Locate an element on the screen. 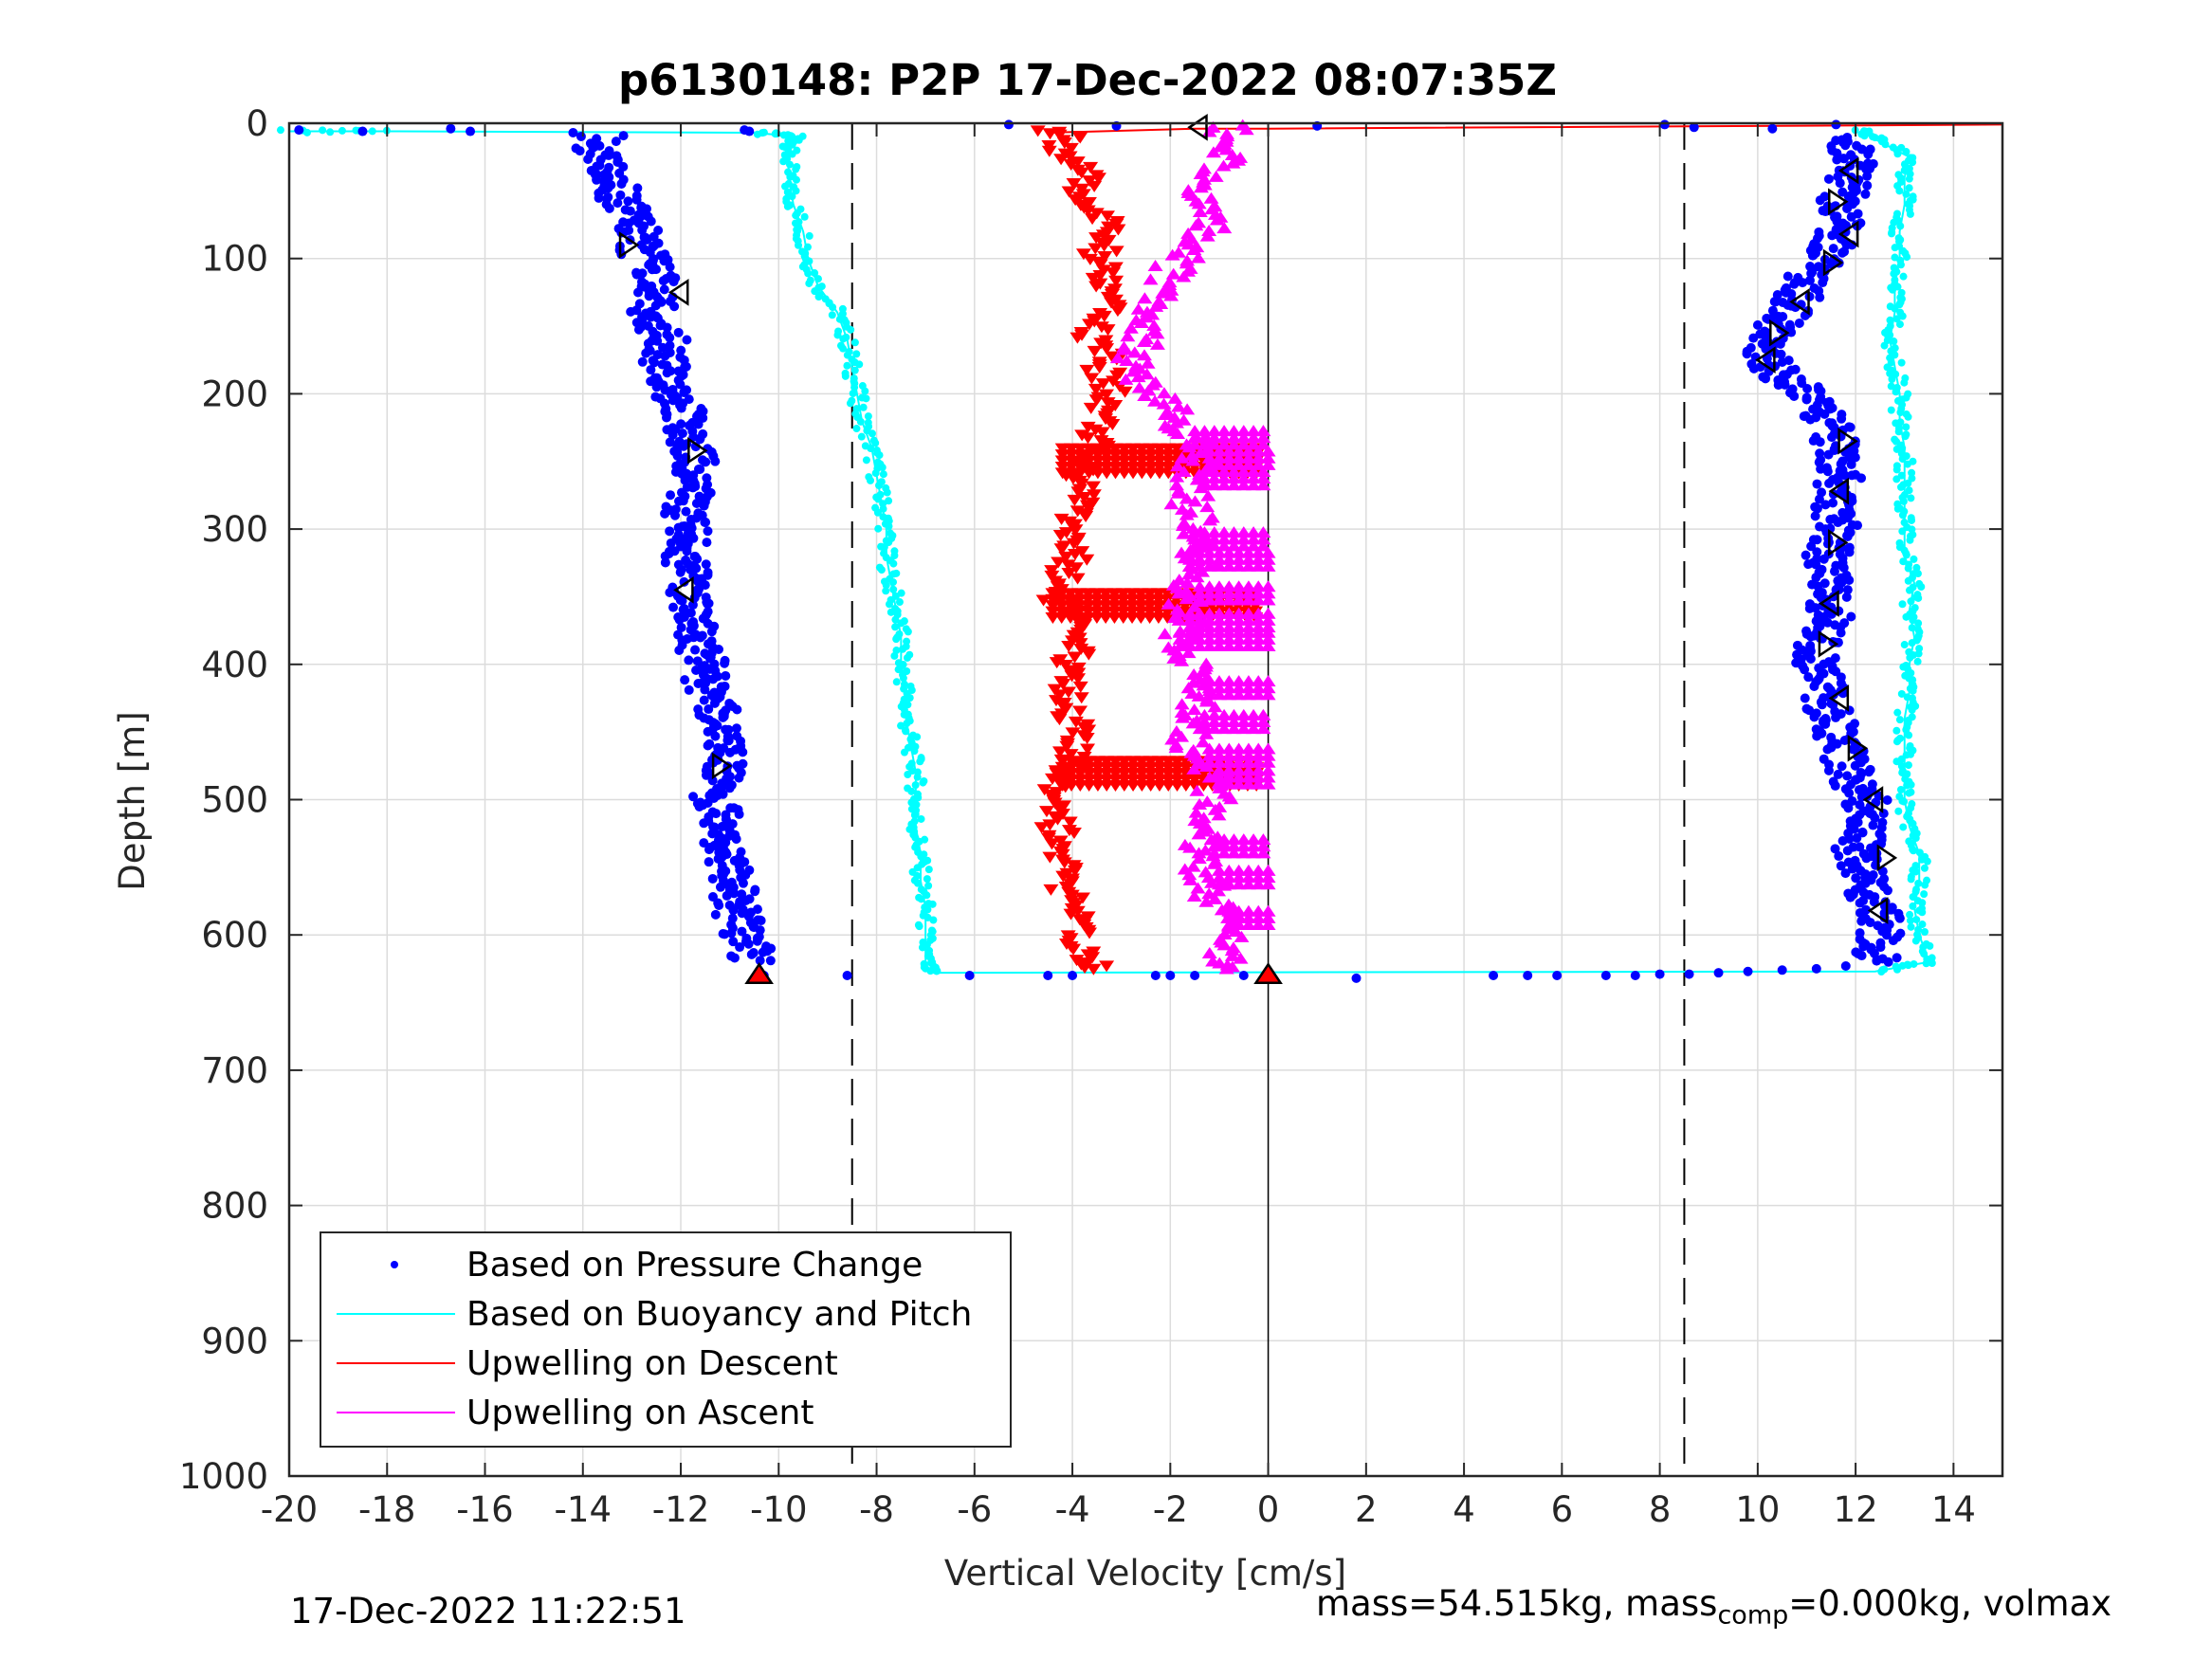 The image size is (2212, 1659). series-upwelling-ascent is located at coordinates (1192, 546).